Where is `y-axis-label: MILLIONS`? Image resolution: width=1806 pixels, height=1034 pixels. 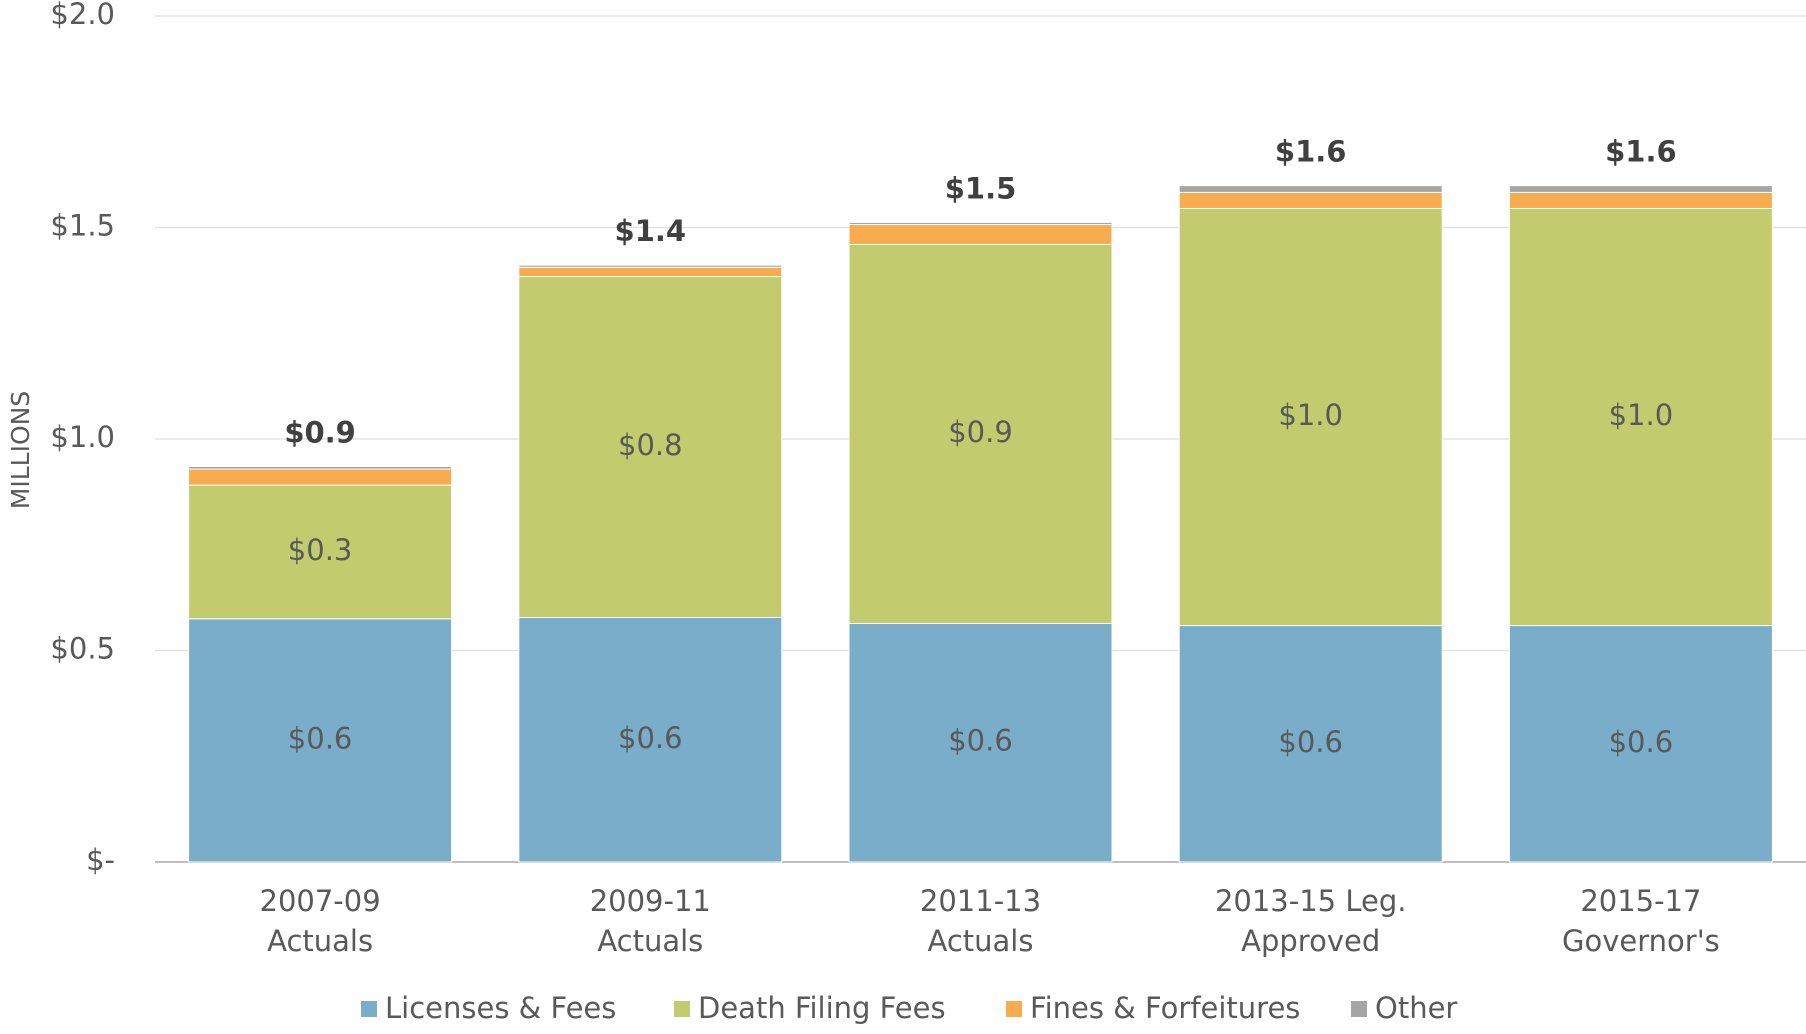 y-axis-label: MILLIONS is located at coordinates (20, 450).